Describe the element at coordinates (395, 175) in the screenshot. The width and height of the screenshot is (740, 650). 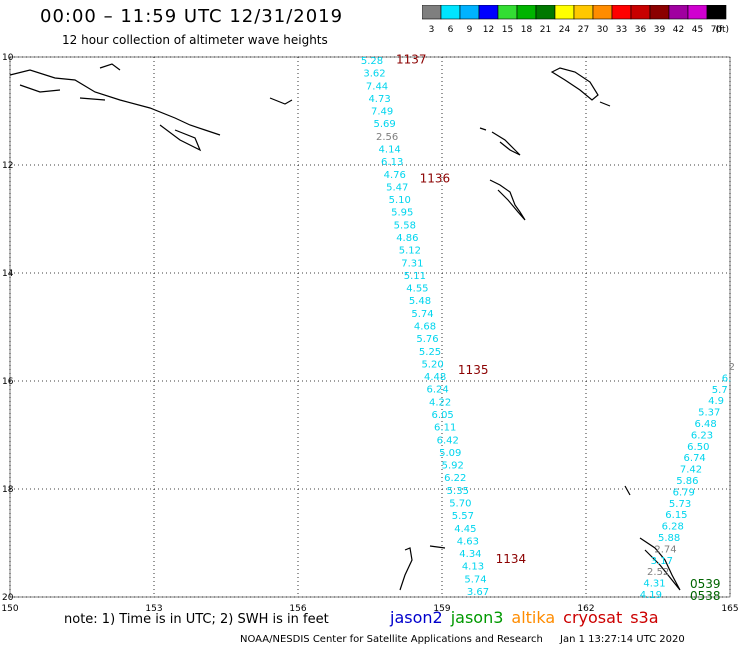
I see `jason3-value: 4.76` at that location.